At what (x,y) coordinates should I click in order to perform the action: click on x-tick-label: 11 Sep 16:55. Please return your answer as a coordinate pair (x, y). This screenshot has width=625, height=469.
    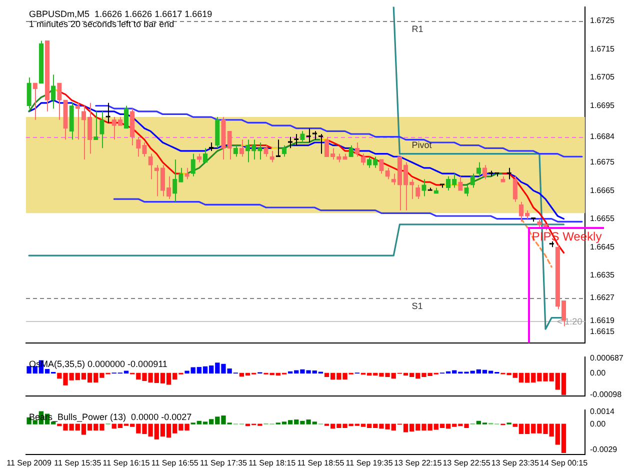
    Looking at the image, I should click on (175, 463).